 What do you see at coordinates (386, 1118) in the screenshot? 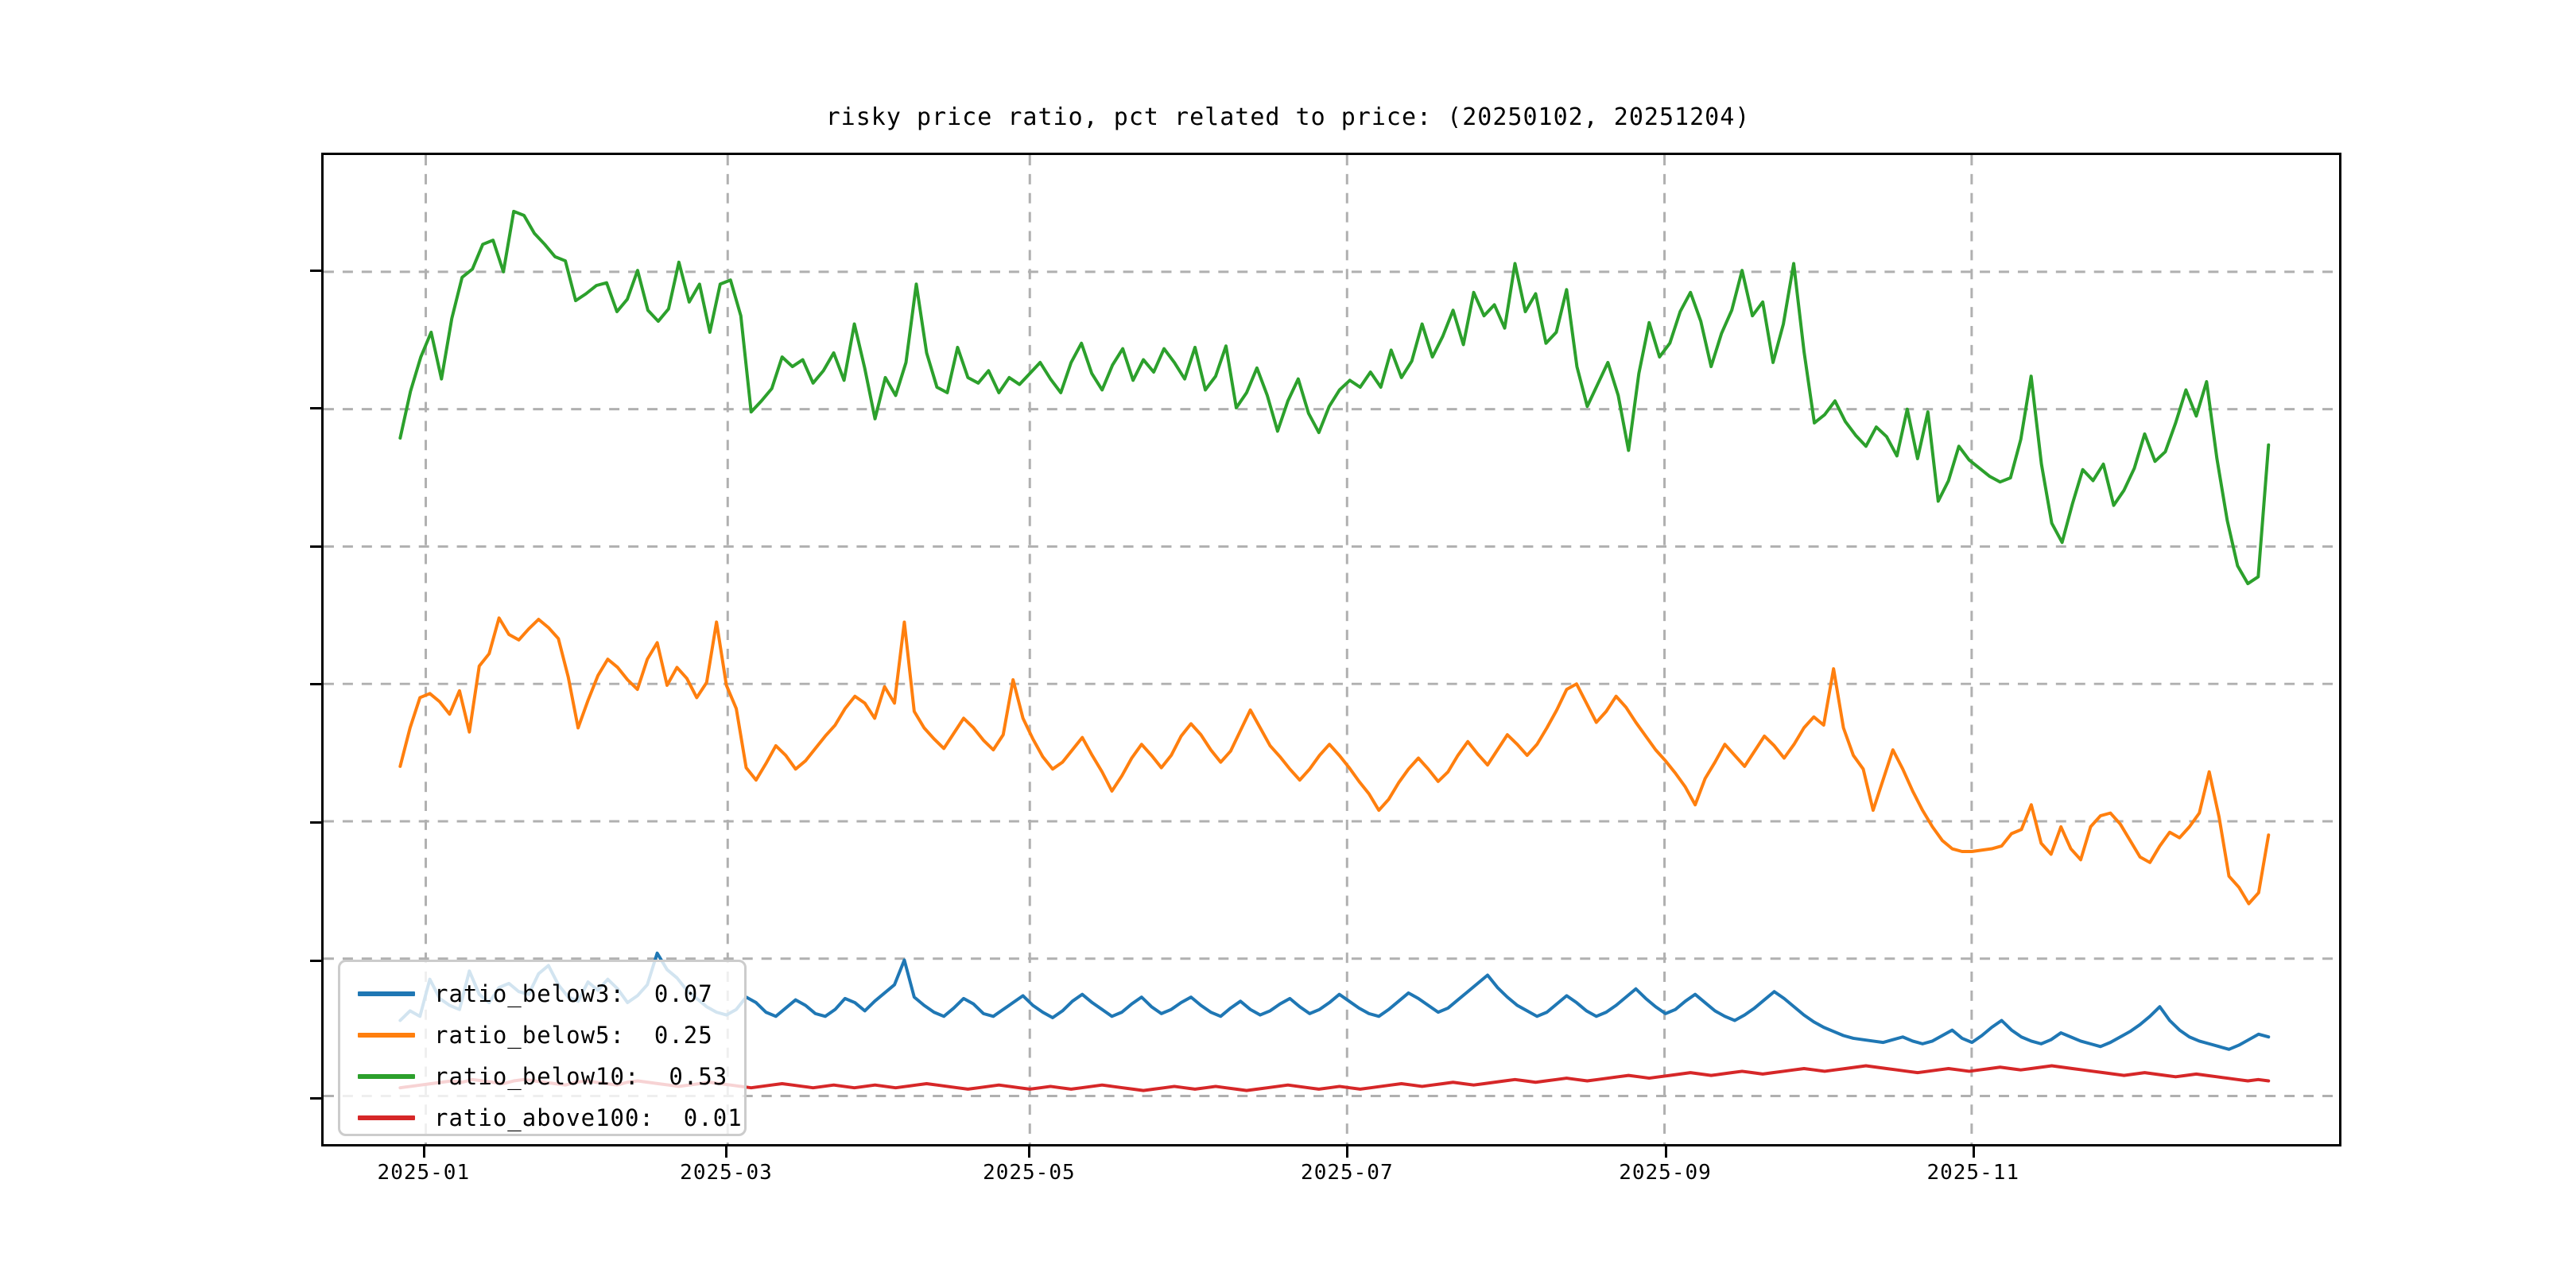
I see `legend-swatch-ratio_above100` at bounding box center [386, 1118].